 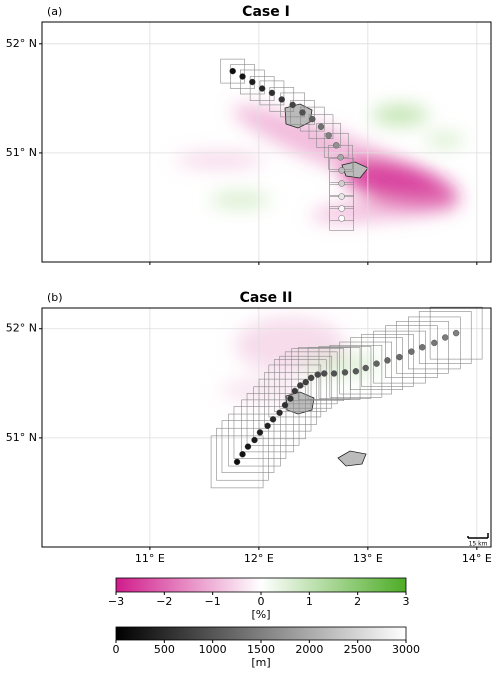 What do you see at coordinates (260, 614) in the screenshot?
I see `colorbar-label: [%]` at bounding box center [260, 614].